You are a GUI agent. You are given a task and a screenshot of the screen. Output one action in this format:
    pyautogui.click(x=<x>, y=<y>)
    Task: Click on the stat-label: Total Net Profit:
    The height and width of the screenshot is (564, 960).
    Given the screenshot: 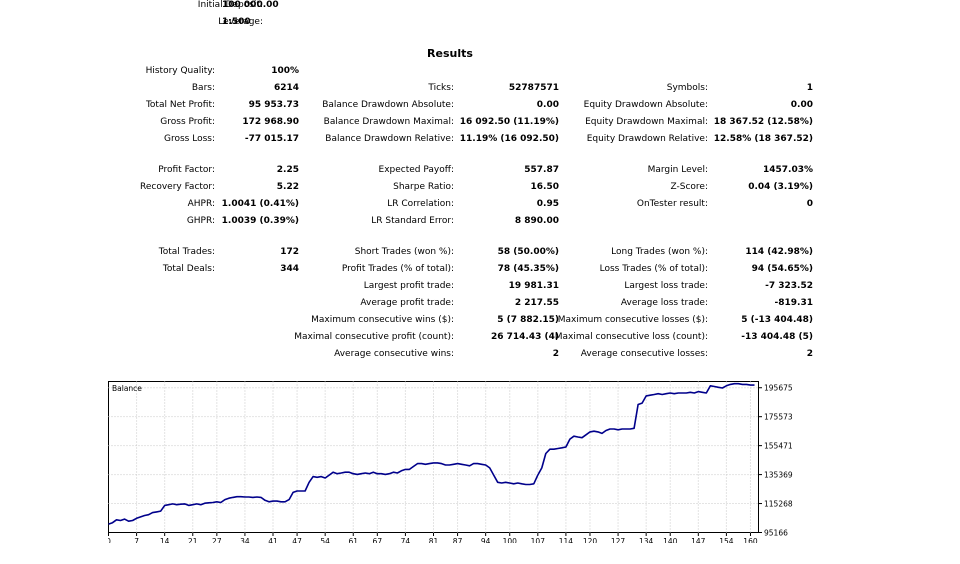 What is the action you would take?
    pyautogui.click(x=180, y=105)
    